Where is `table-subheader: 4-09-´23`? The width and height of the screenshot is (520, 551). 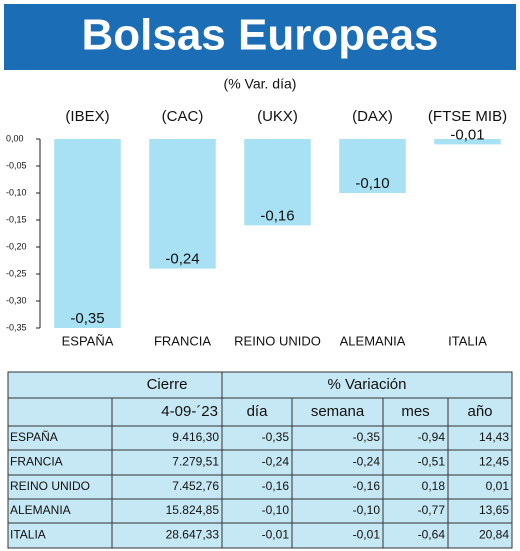
table-subheader: 4-09-´23 is located at coordinates (189, 411).